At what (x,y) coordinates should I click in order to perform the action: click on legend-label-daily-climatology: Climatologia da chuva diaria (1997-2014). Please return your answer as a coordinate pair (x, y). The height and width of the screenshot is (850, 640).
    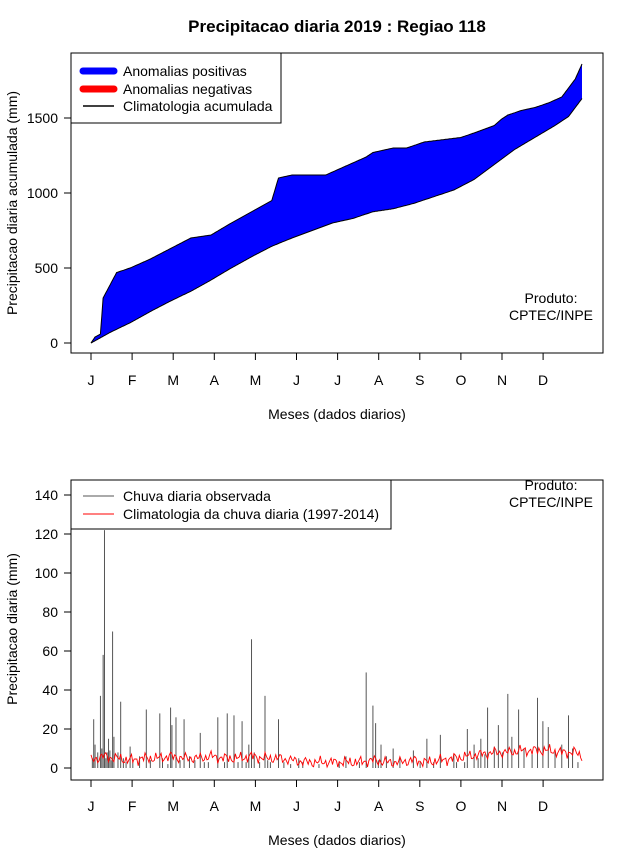
    Looking at the image, I should click on (251, 514).